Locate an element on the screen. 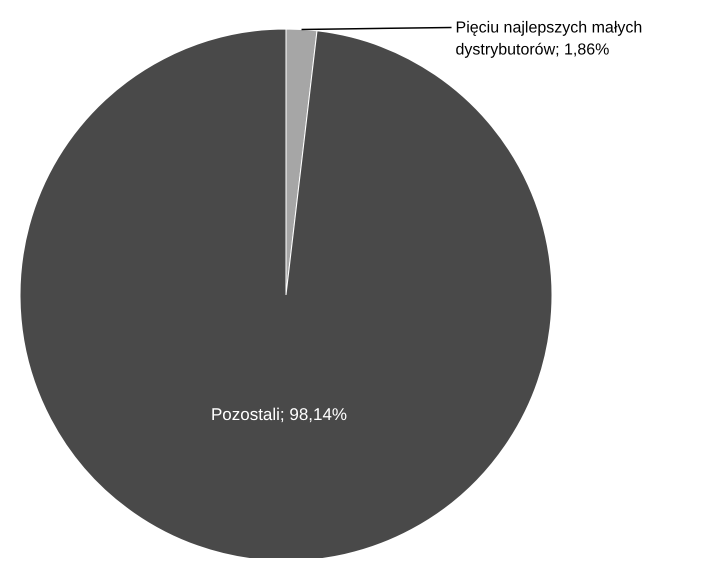 This screenshot has height=561, width=721. slice-label: Pozostali; 98,14% is located at coordinates (279, 414).